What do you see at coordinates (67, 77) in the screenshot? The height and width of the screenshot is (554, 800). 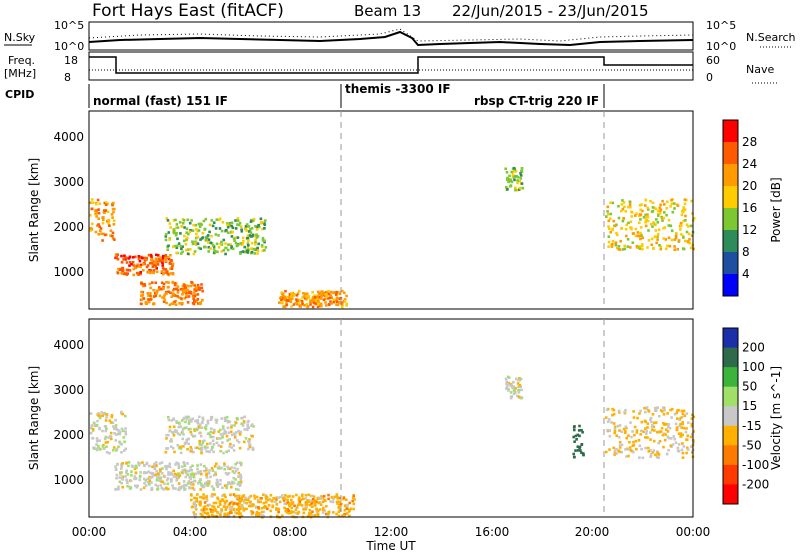 I see `freq-tick-bottom: 8` at bounding box center [67, 77].